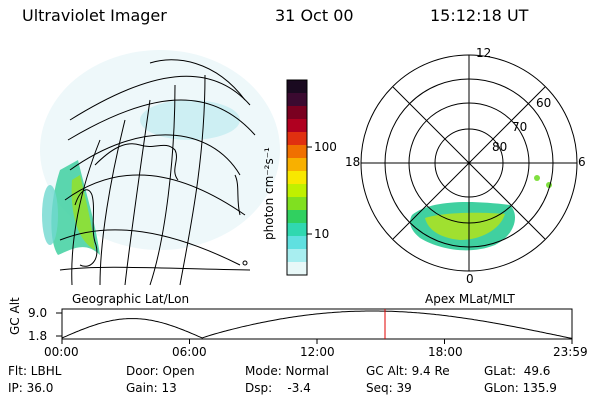 The height and width of the screenshot is (400, 600). I want to click on polar-aurora-core, so click(465, 226).